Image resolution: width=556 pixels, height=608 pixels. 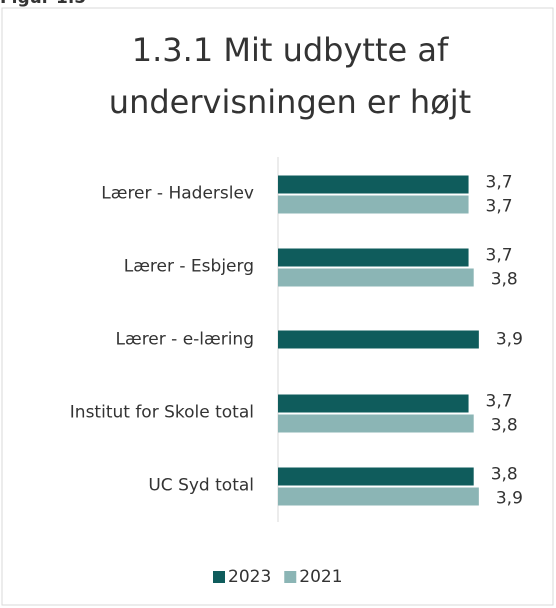 I want to click on y-tick-label: Lærer - Haderslev, so click(x=177, y=194).